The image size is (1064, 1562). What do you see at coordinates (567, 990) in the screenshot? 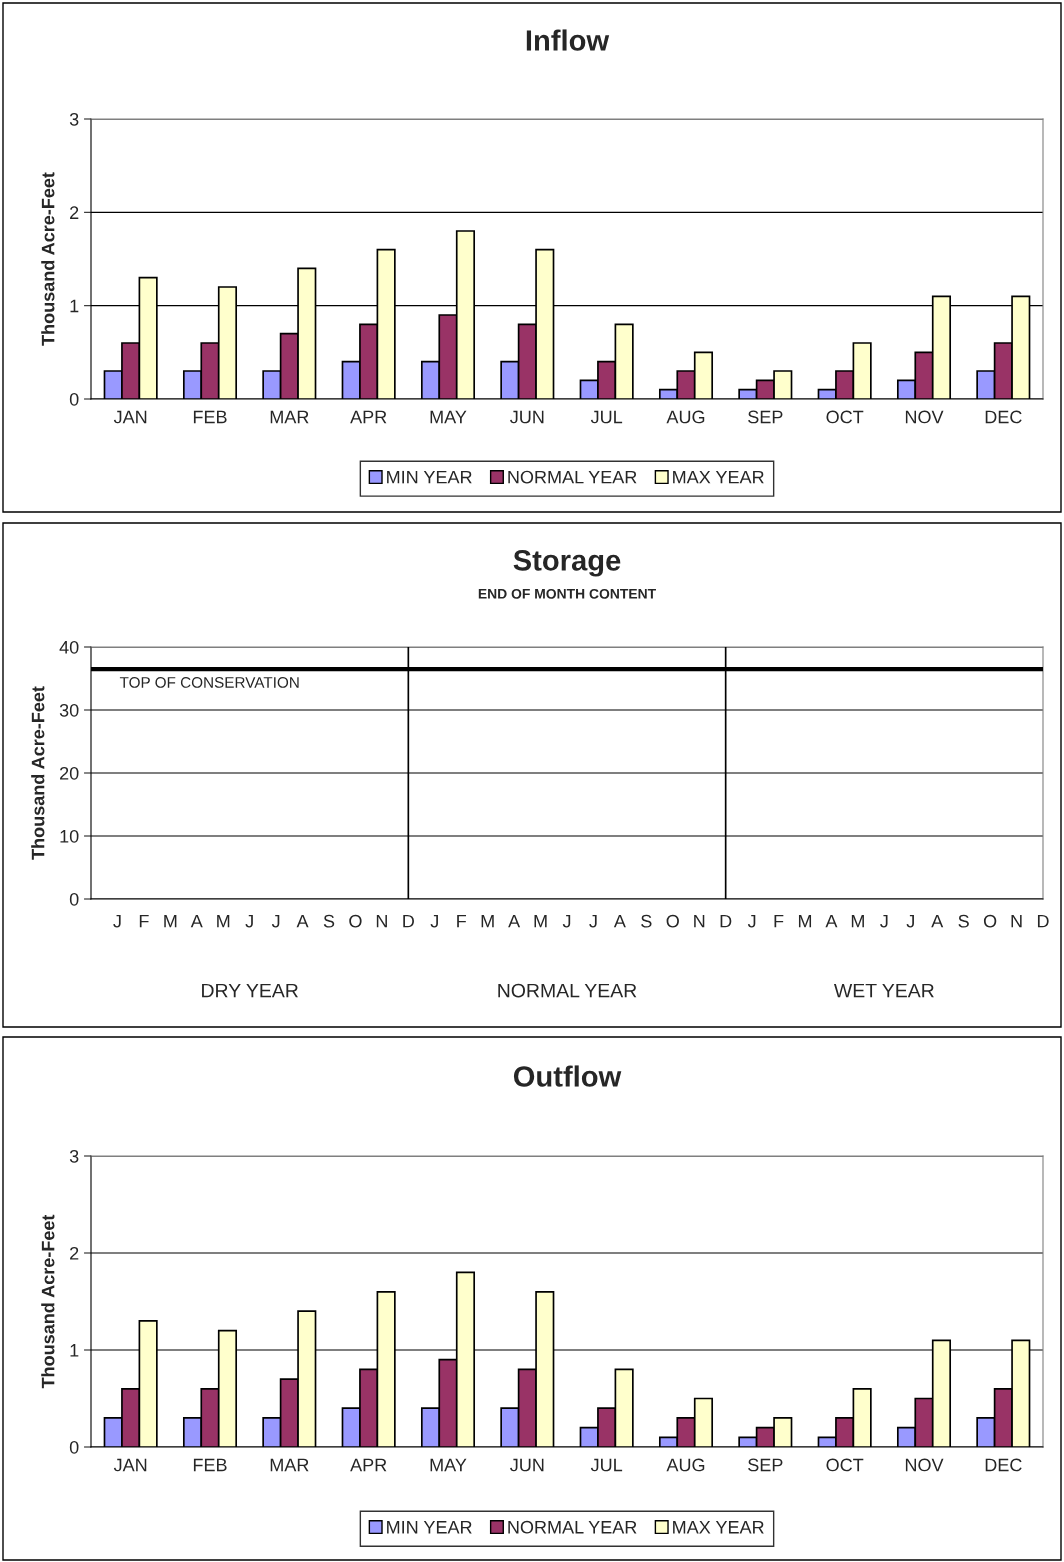
I see `text: NORMAL YEAR` at bounding box center [567, 990].